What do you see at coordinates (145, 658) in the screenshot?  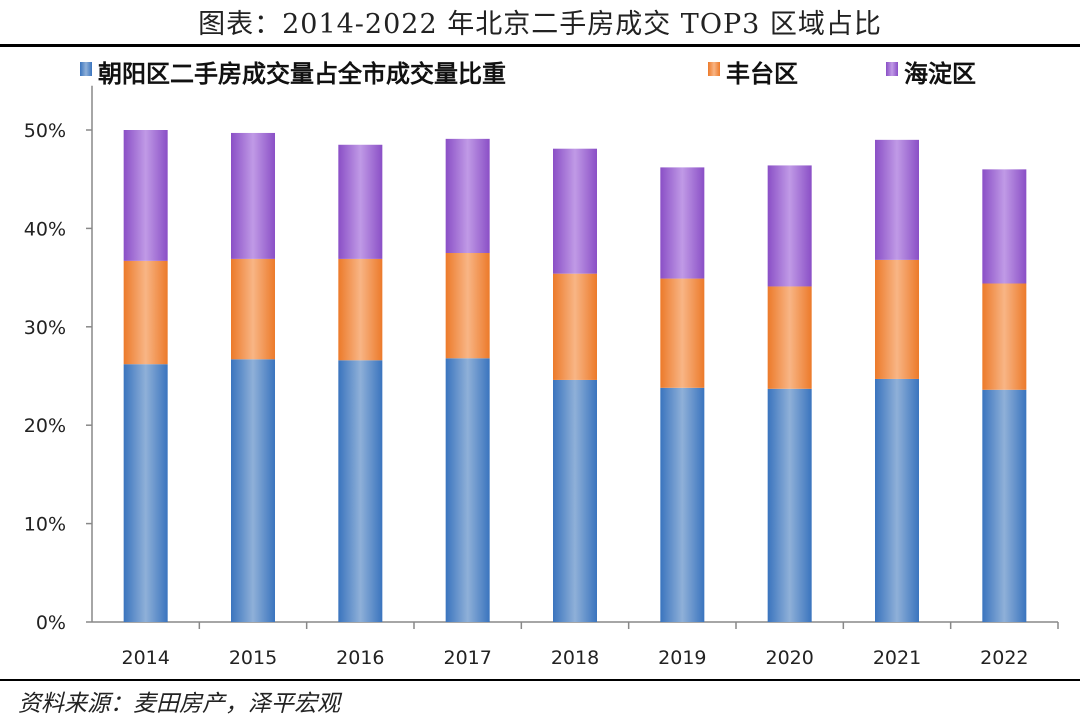 I see `x-tick-label: 2014` at bounding box center [145, 658].